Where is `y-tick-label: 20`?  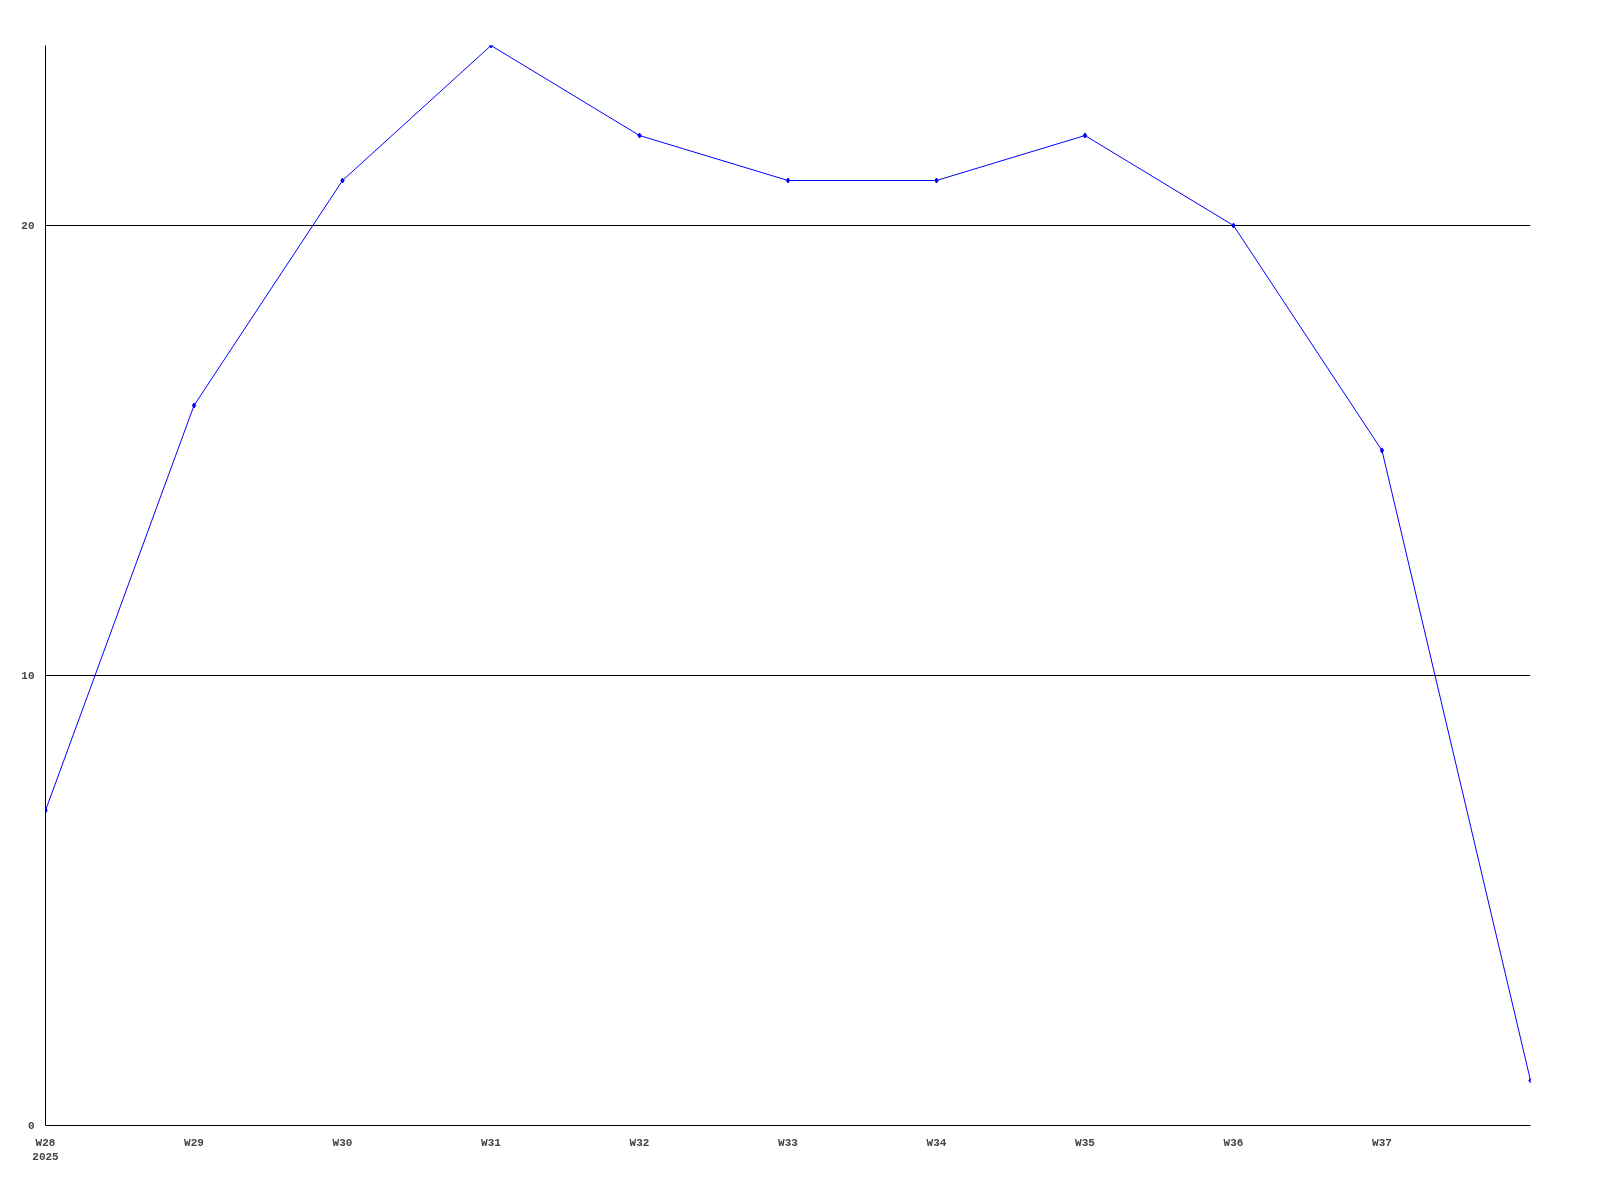 y-tick-label: 20 is located at coordinates (28, 226).